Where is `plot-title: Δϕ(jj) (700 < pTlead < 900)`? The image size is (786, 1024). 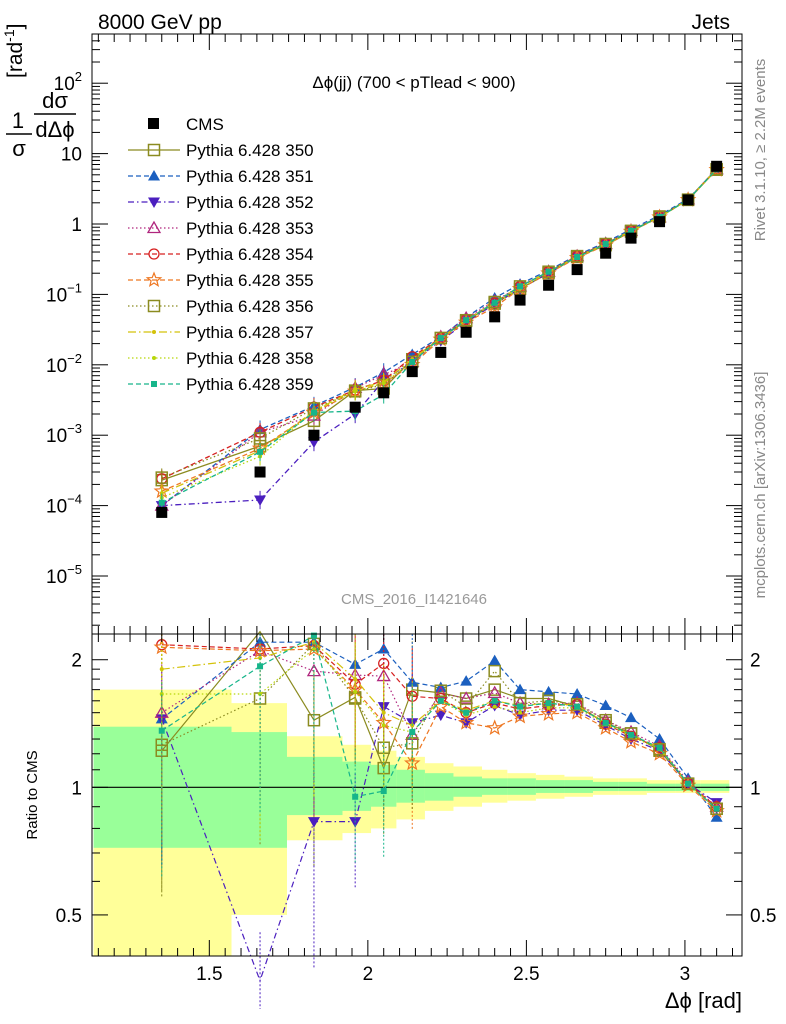 plot-title: Δϕ(jj) (700 < pTlead < 900) is located at coordinates (413, 82).